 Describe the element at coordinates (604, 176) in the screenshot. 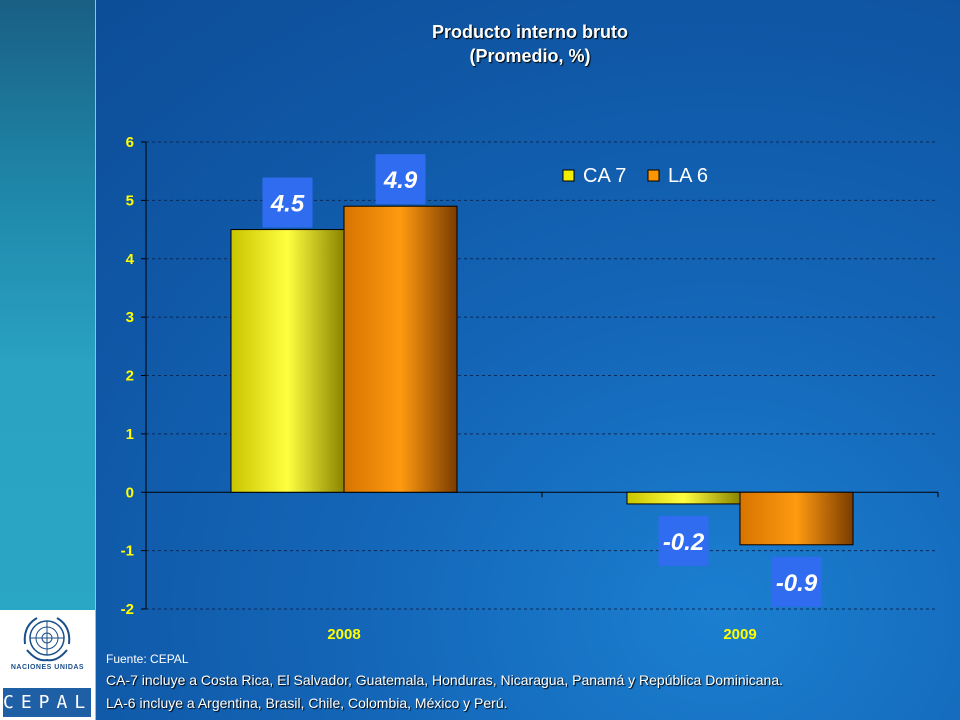

I see `legend-label: CA 7` at that location.